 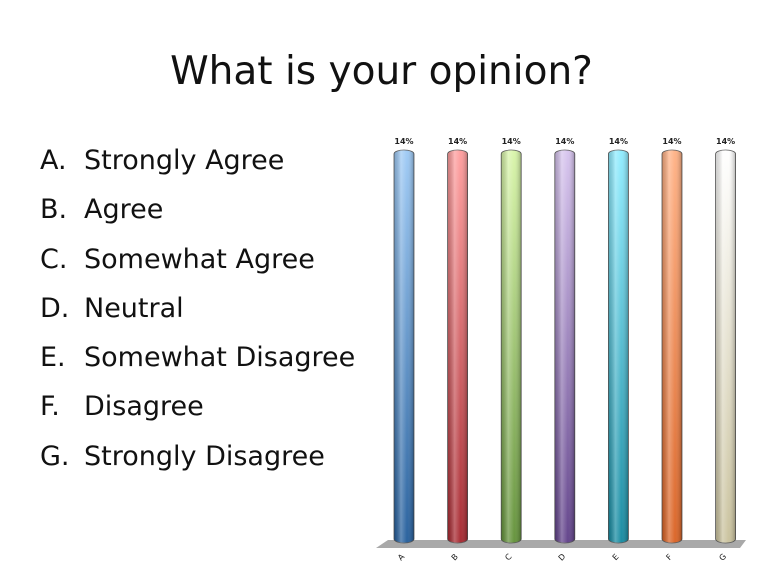 I want to click on option-c: C. Somewhat Agree, so click(x=197, y=259).